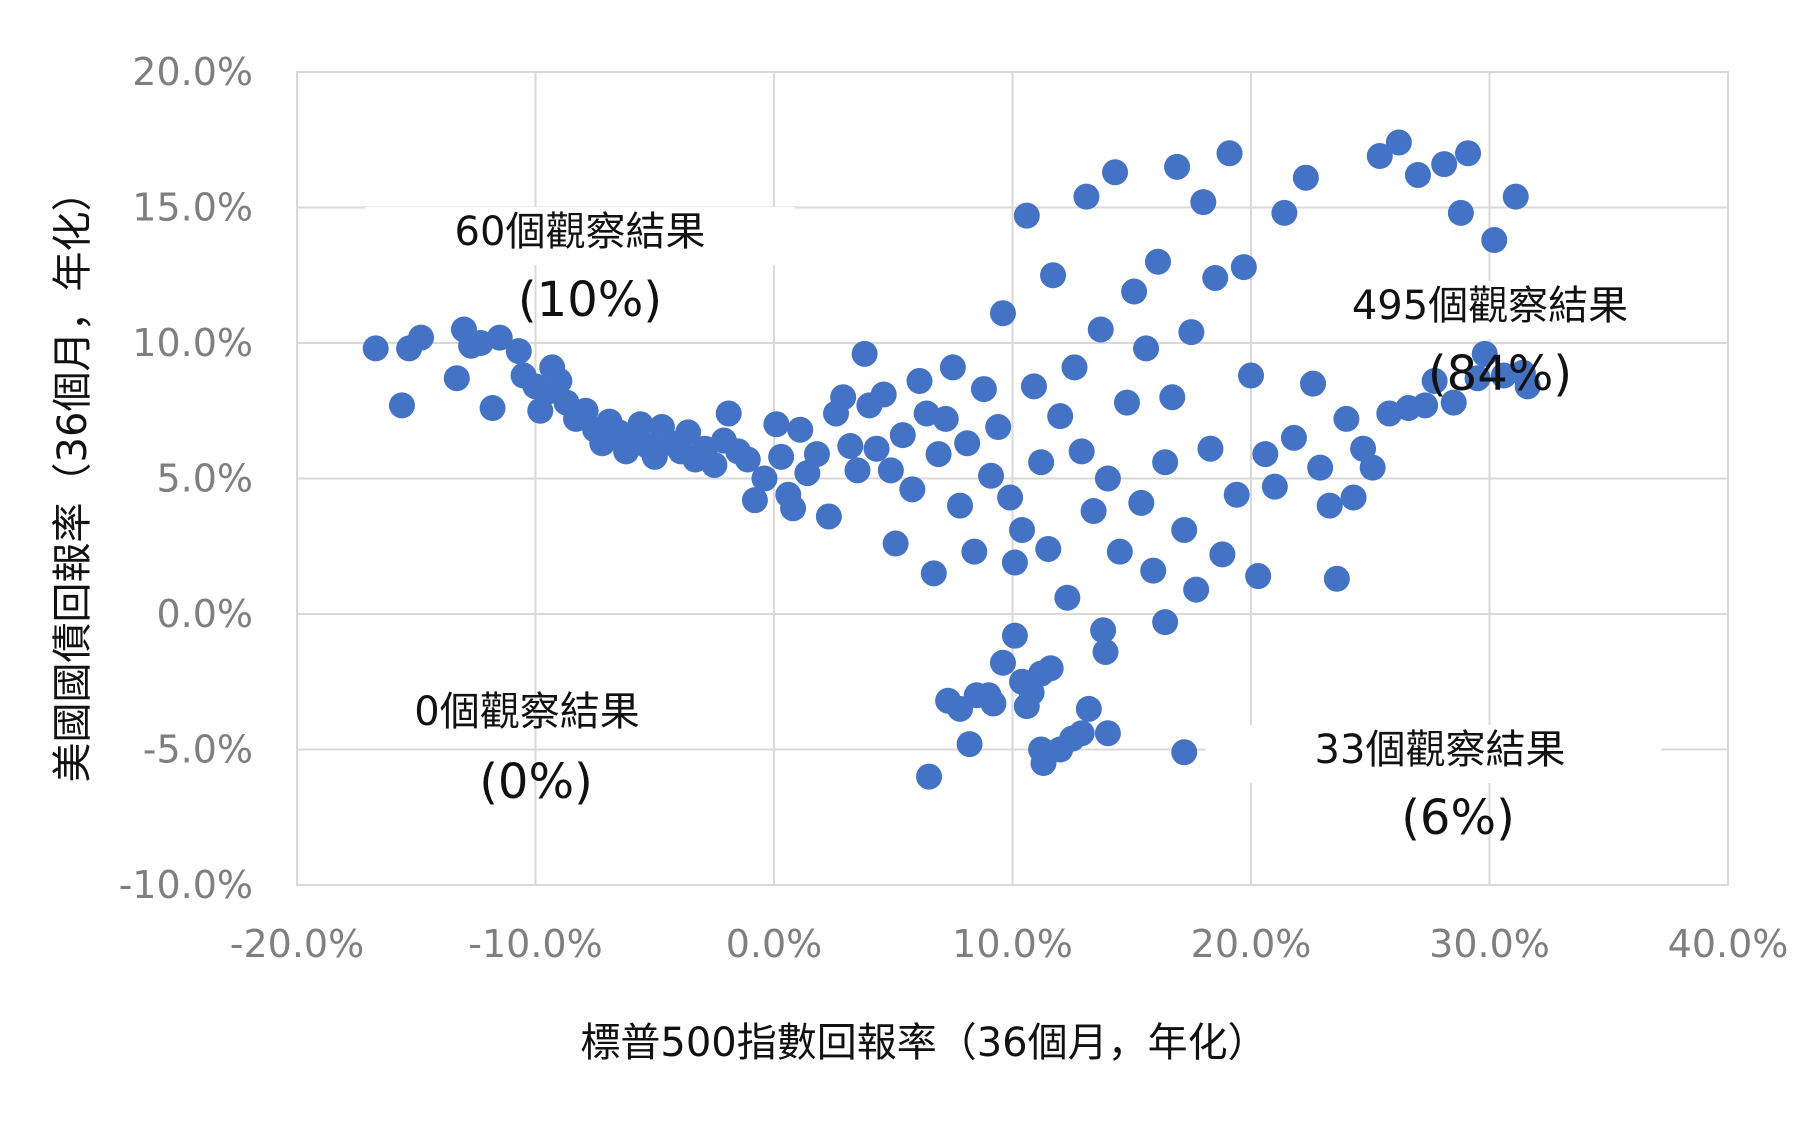  What do you see at coordinates (198, 750) in the screenshot?
I see `y-tick-label: -5.0%` at bounding box center [198, 750].